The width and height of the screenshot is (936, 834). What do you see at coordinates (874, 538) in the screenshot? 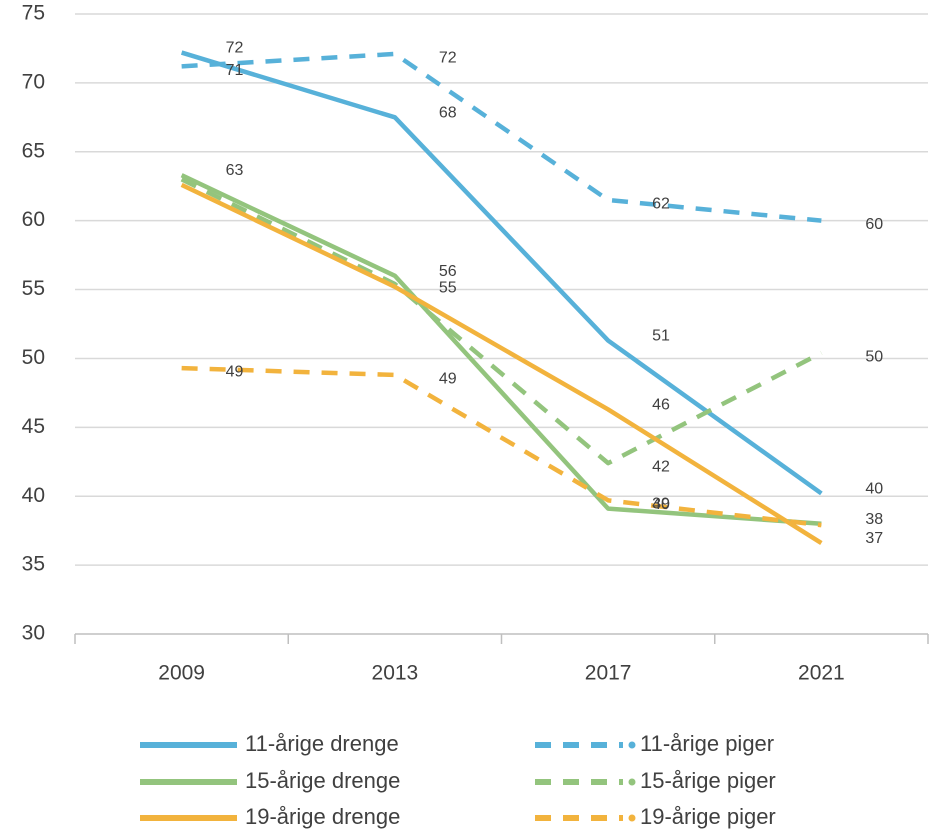
I see `data-label: 37` at bounding box center [874, 538].